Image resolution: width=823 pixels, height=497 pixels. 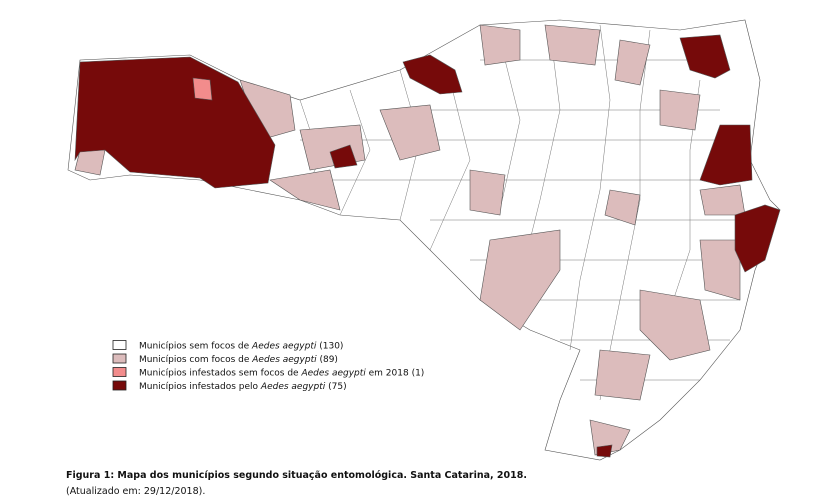 I want to click on legend-count: (130), so click(x=329, y=347).